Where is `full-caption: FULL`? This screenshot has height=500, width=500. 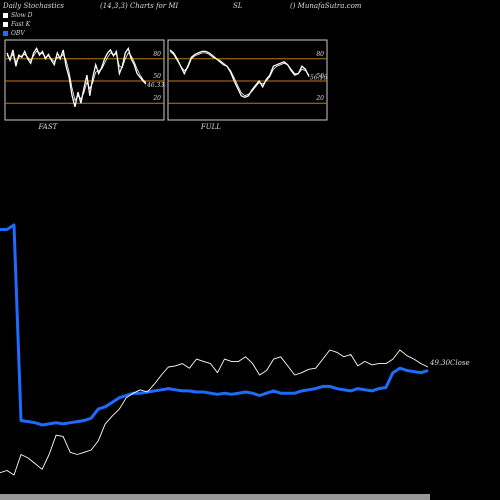
full-caption: FULL is located at coordinates (210, 127).